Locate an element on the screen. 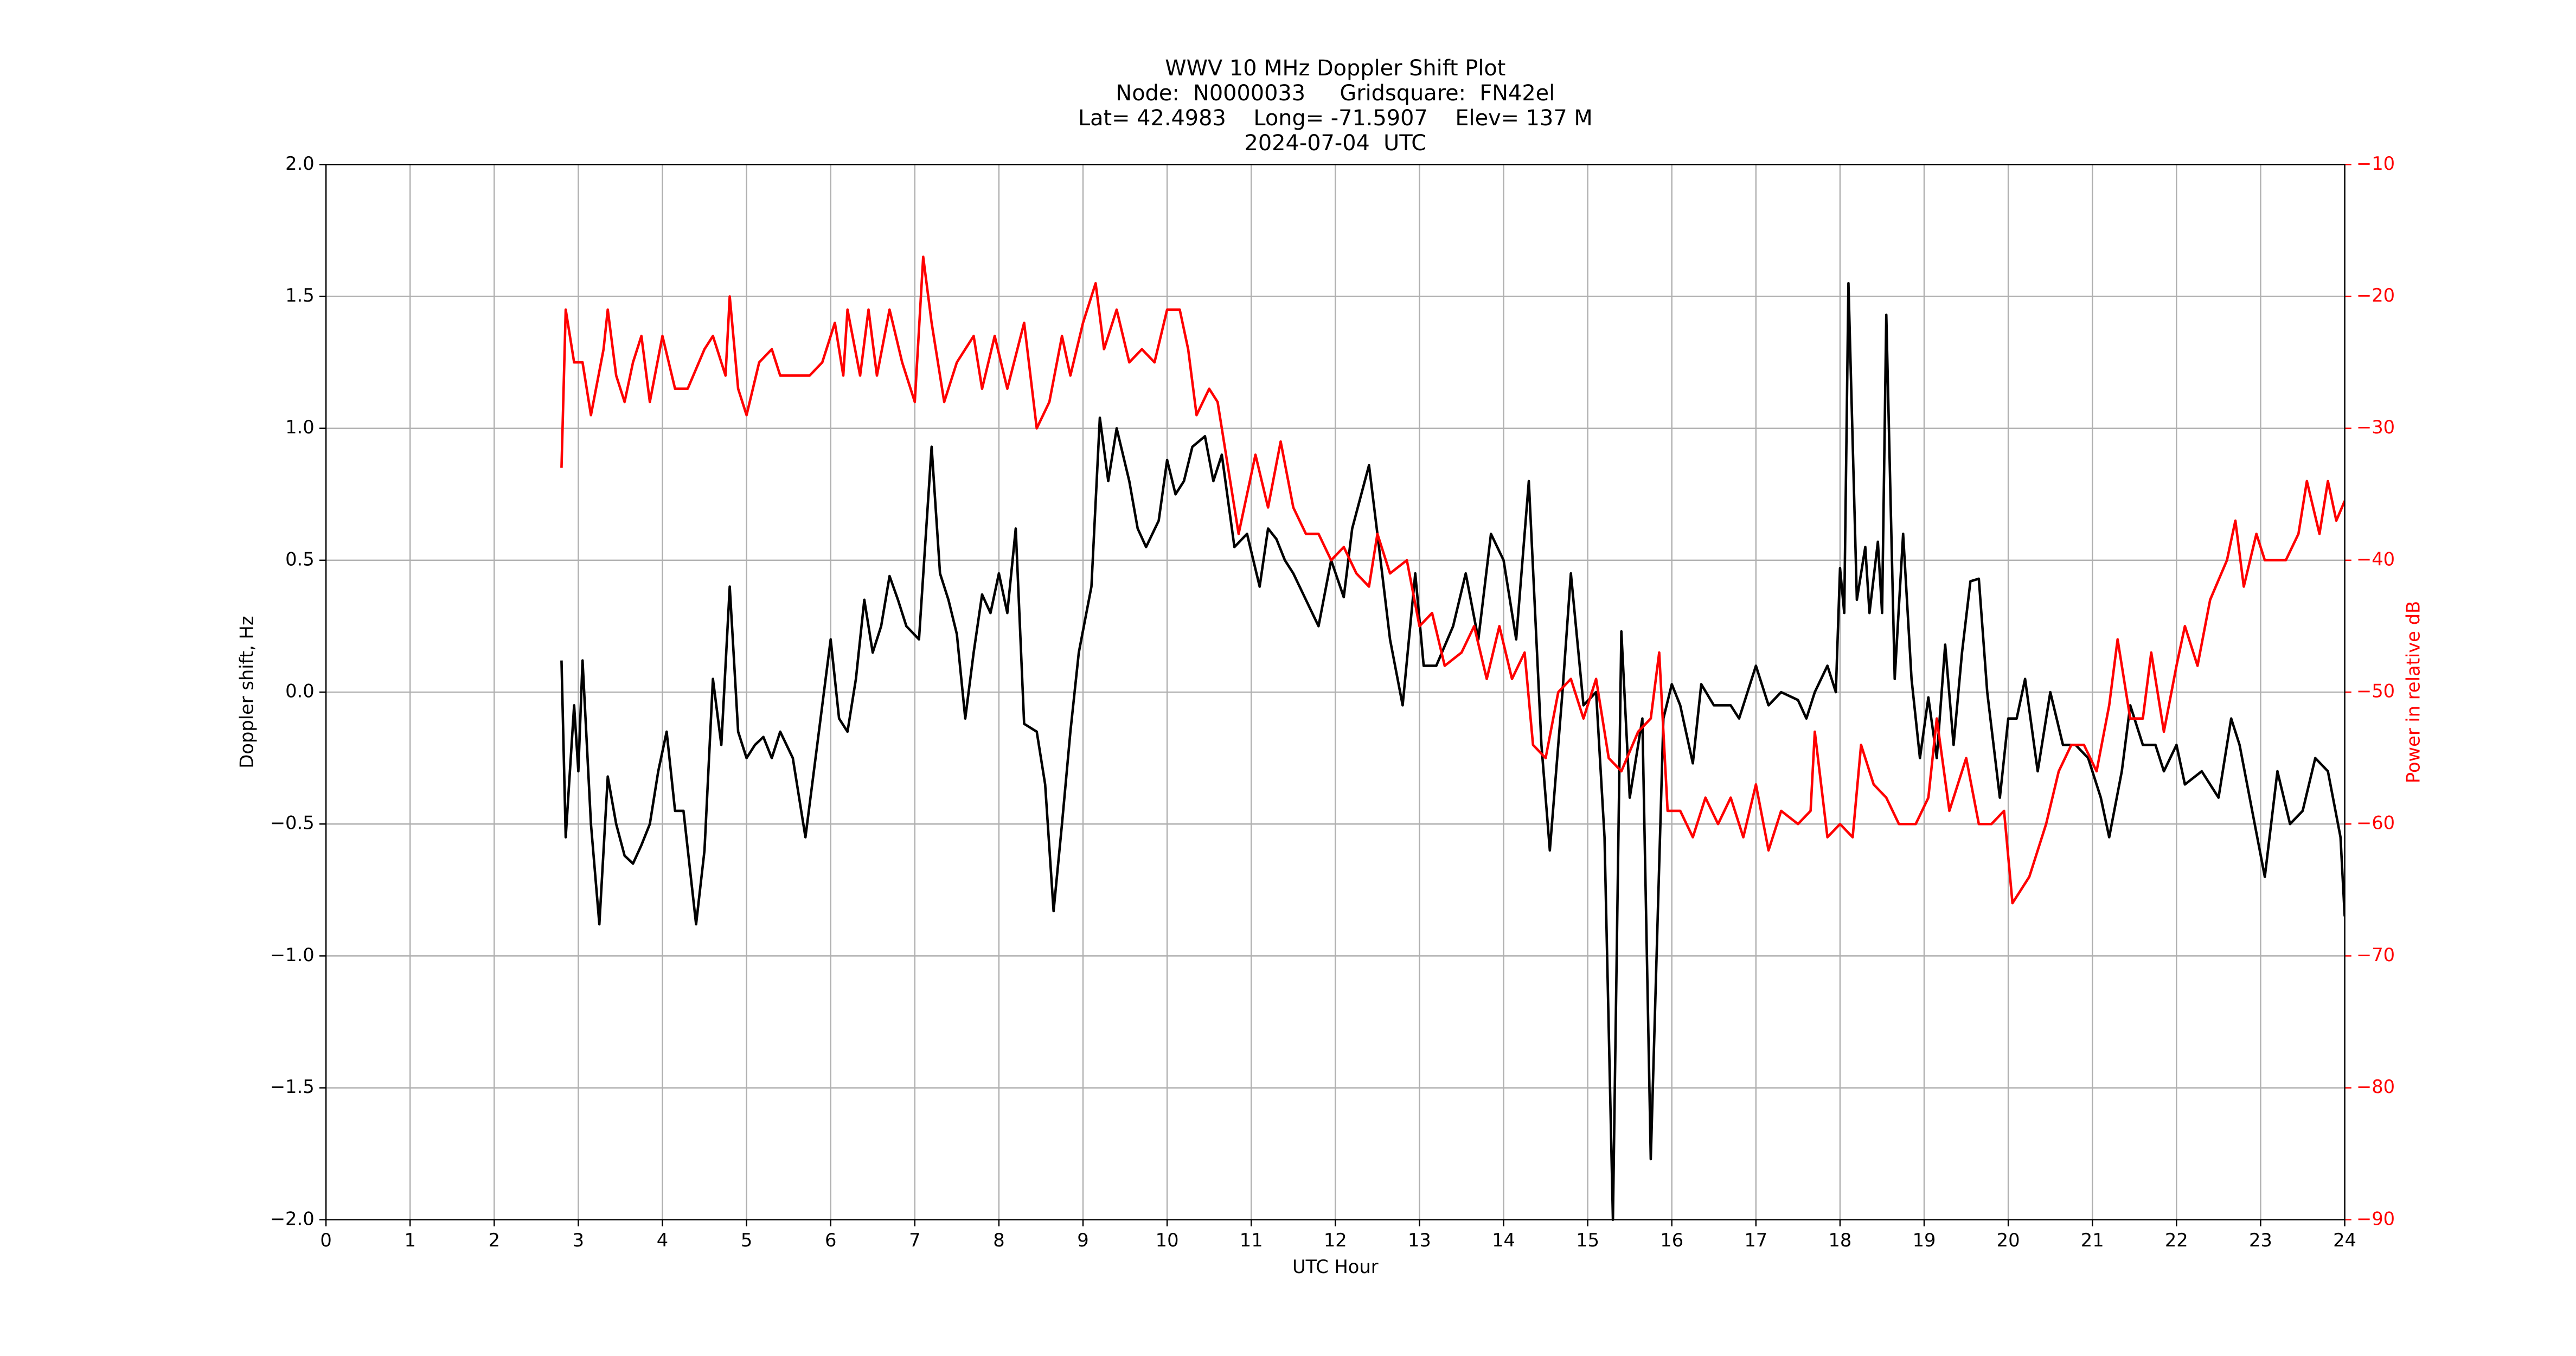  chart-title: 2024-07-04 UTC is located at coordinates (1336, 143).